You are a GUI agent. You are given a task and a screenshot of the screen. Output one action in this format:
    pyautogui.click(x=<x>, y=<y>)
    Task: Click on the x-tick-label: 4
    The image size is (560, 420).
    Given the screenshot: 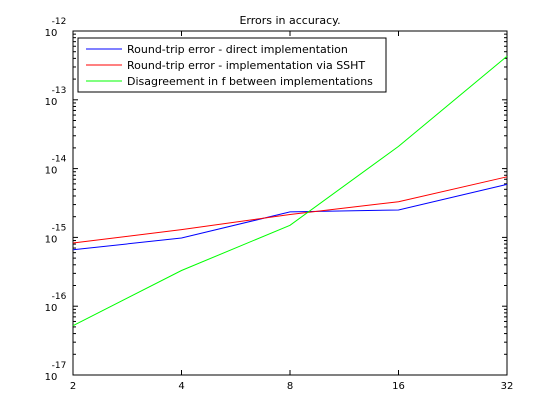 What is the action you would take?
    pyautogui.click(x=181, y=386)
    